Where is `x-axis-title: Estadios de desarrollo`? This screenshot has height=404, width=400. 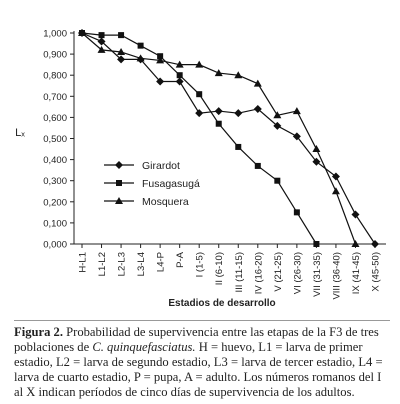 x-axis-title: Estadios de desarrollo is located at coordinates (221, 303).